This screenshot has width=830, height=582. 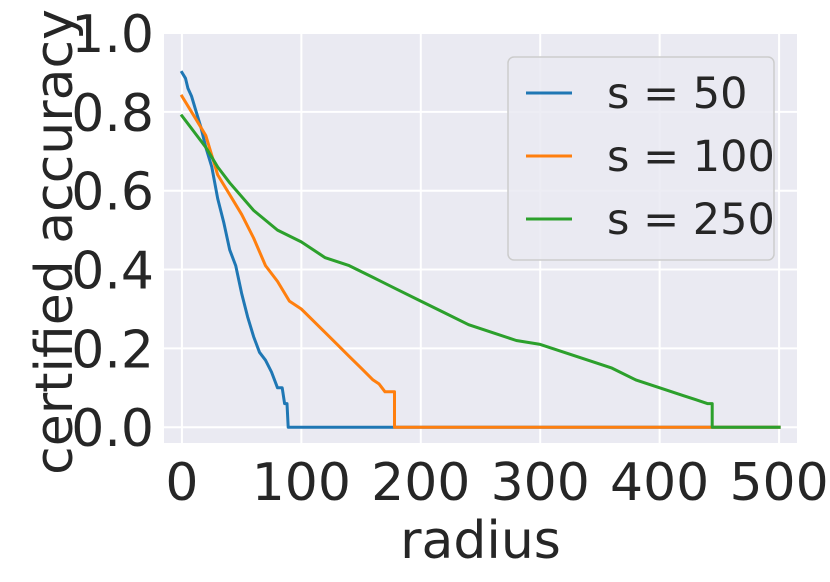 What do you see at coordinates (112, 35) in the screenshot?
I see `y-tick-label: 1.0` at bounding box center [112, 35].